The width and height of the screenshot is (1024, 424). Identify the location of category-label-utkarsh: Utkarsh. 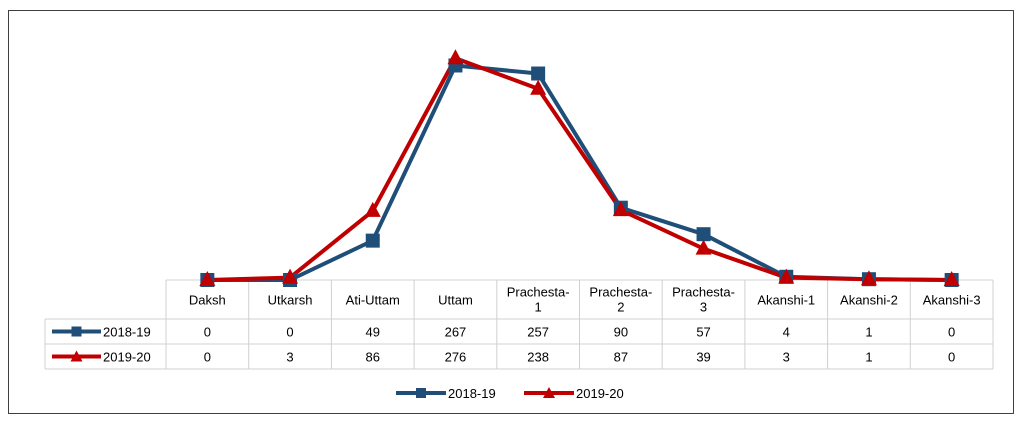
(290, 300).